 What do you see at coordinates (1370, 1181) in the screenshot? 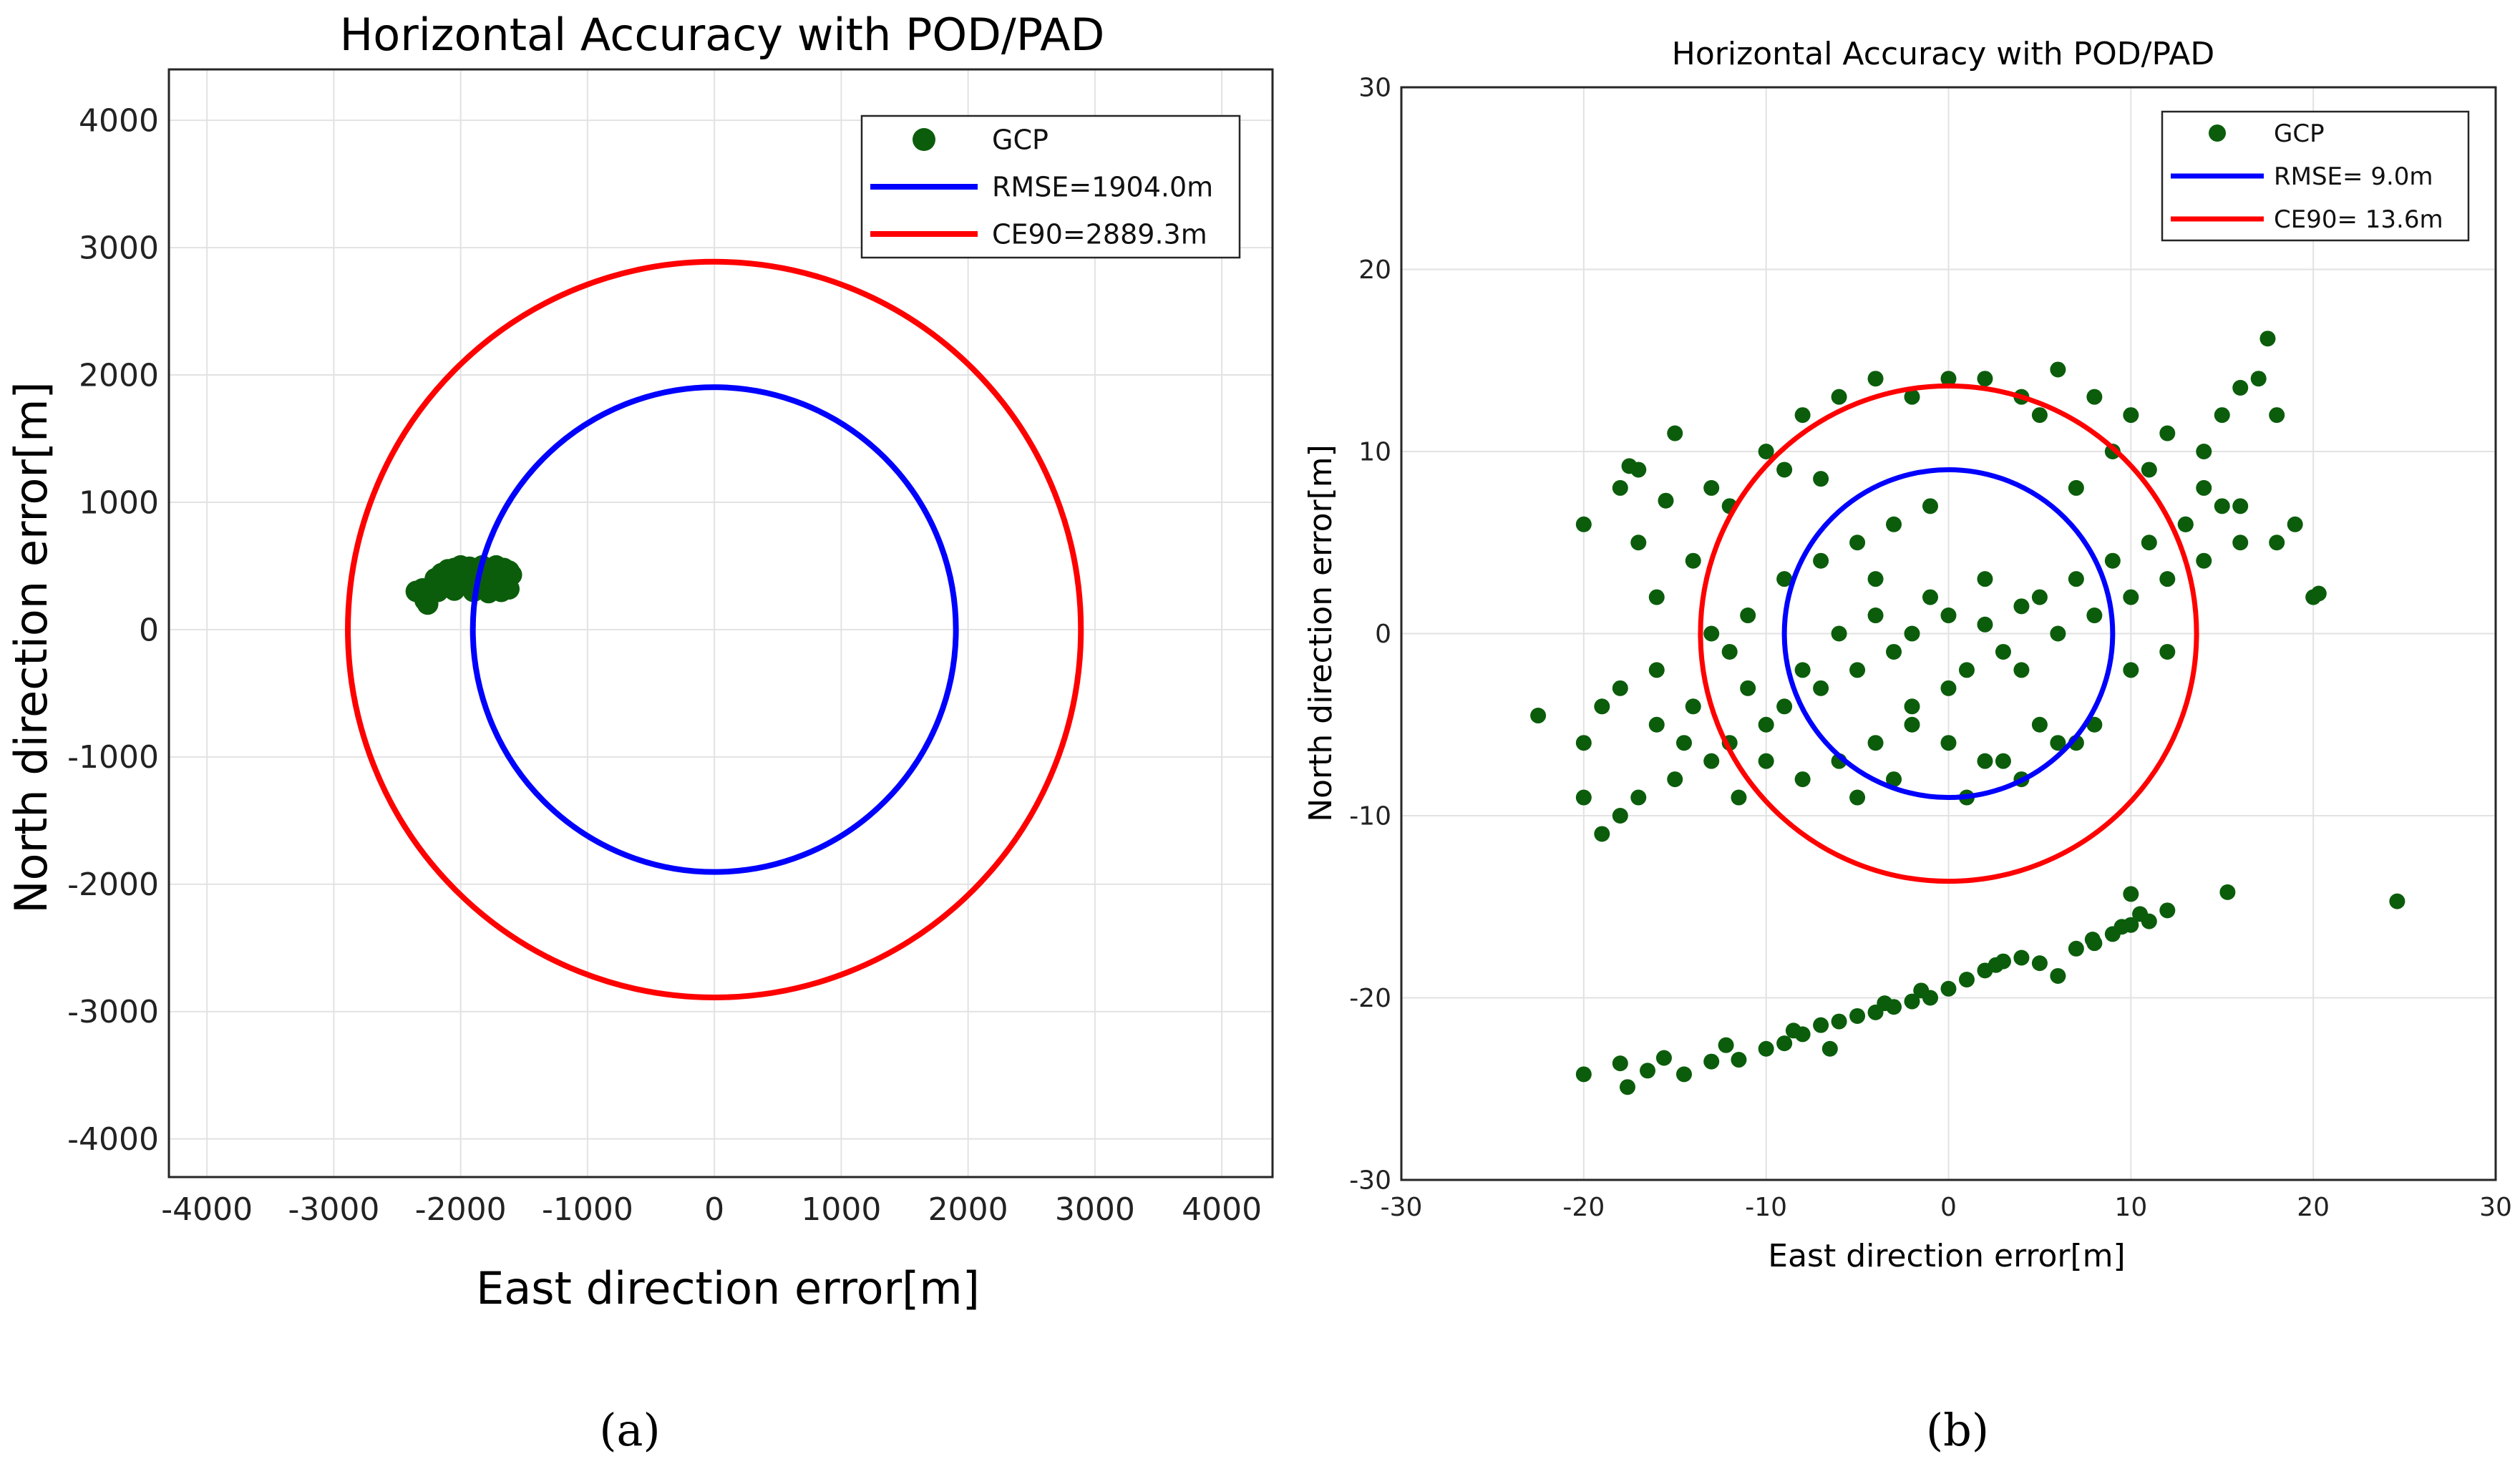
I see `y-tick-label: -30` at bounding box center [1370, 1181].